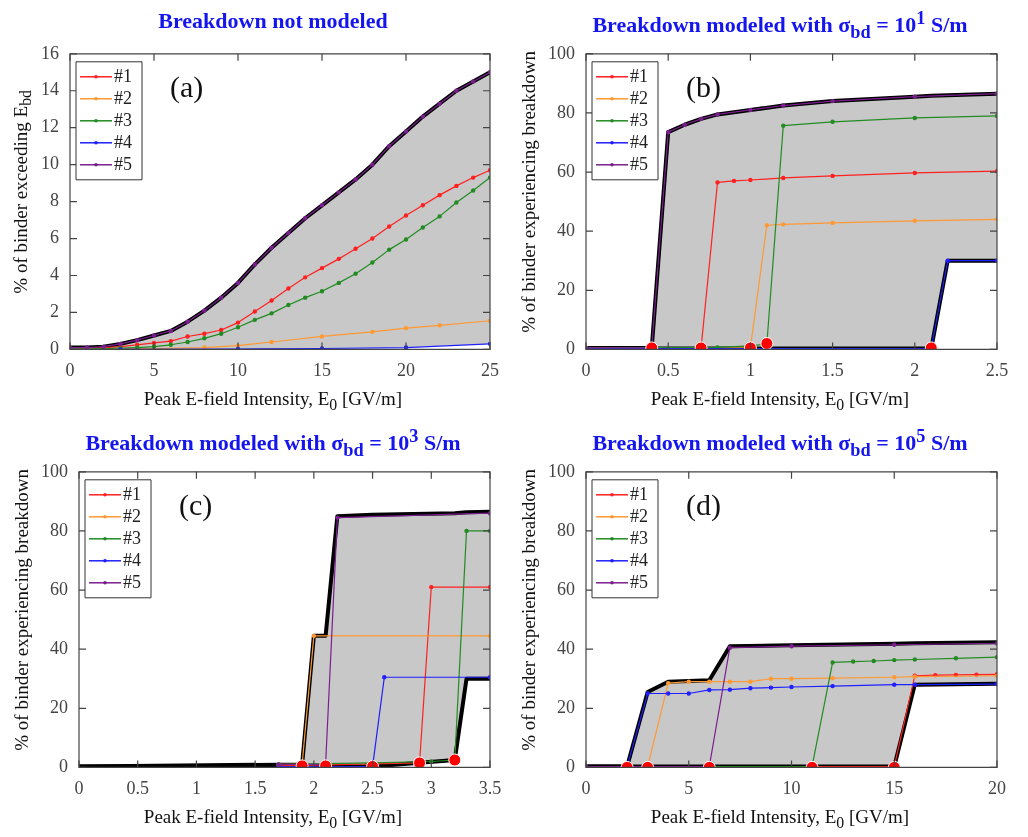  What do you see at coordinates (50, 126) in the screenshot?
I see `y-tick-label: 12` at bounding box center [50, 126].